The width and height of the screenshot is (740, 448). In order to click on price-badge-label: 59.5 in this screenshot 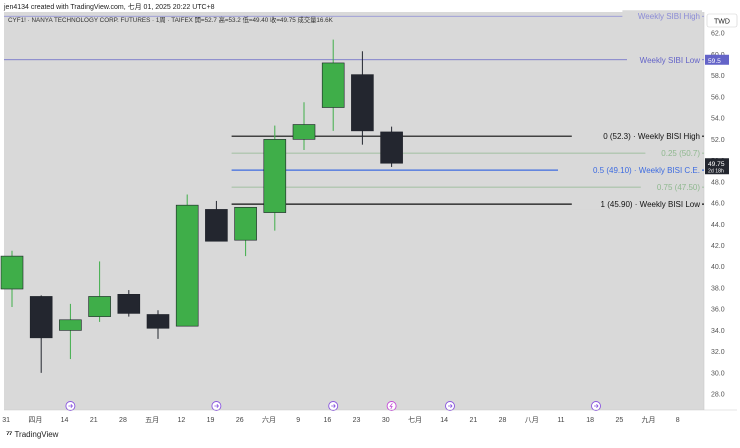, I will do `click(714, 61)`.